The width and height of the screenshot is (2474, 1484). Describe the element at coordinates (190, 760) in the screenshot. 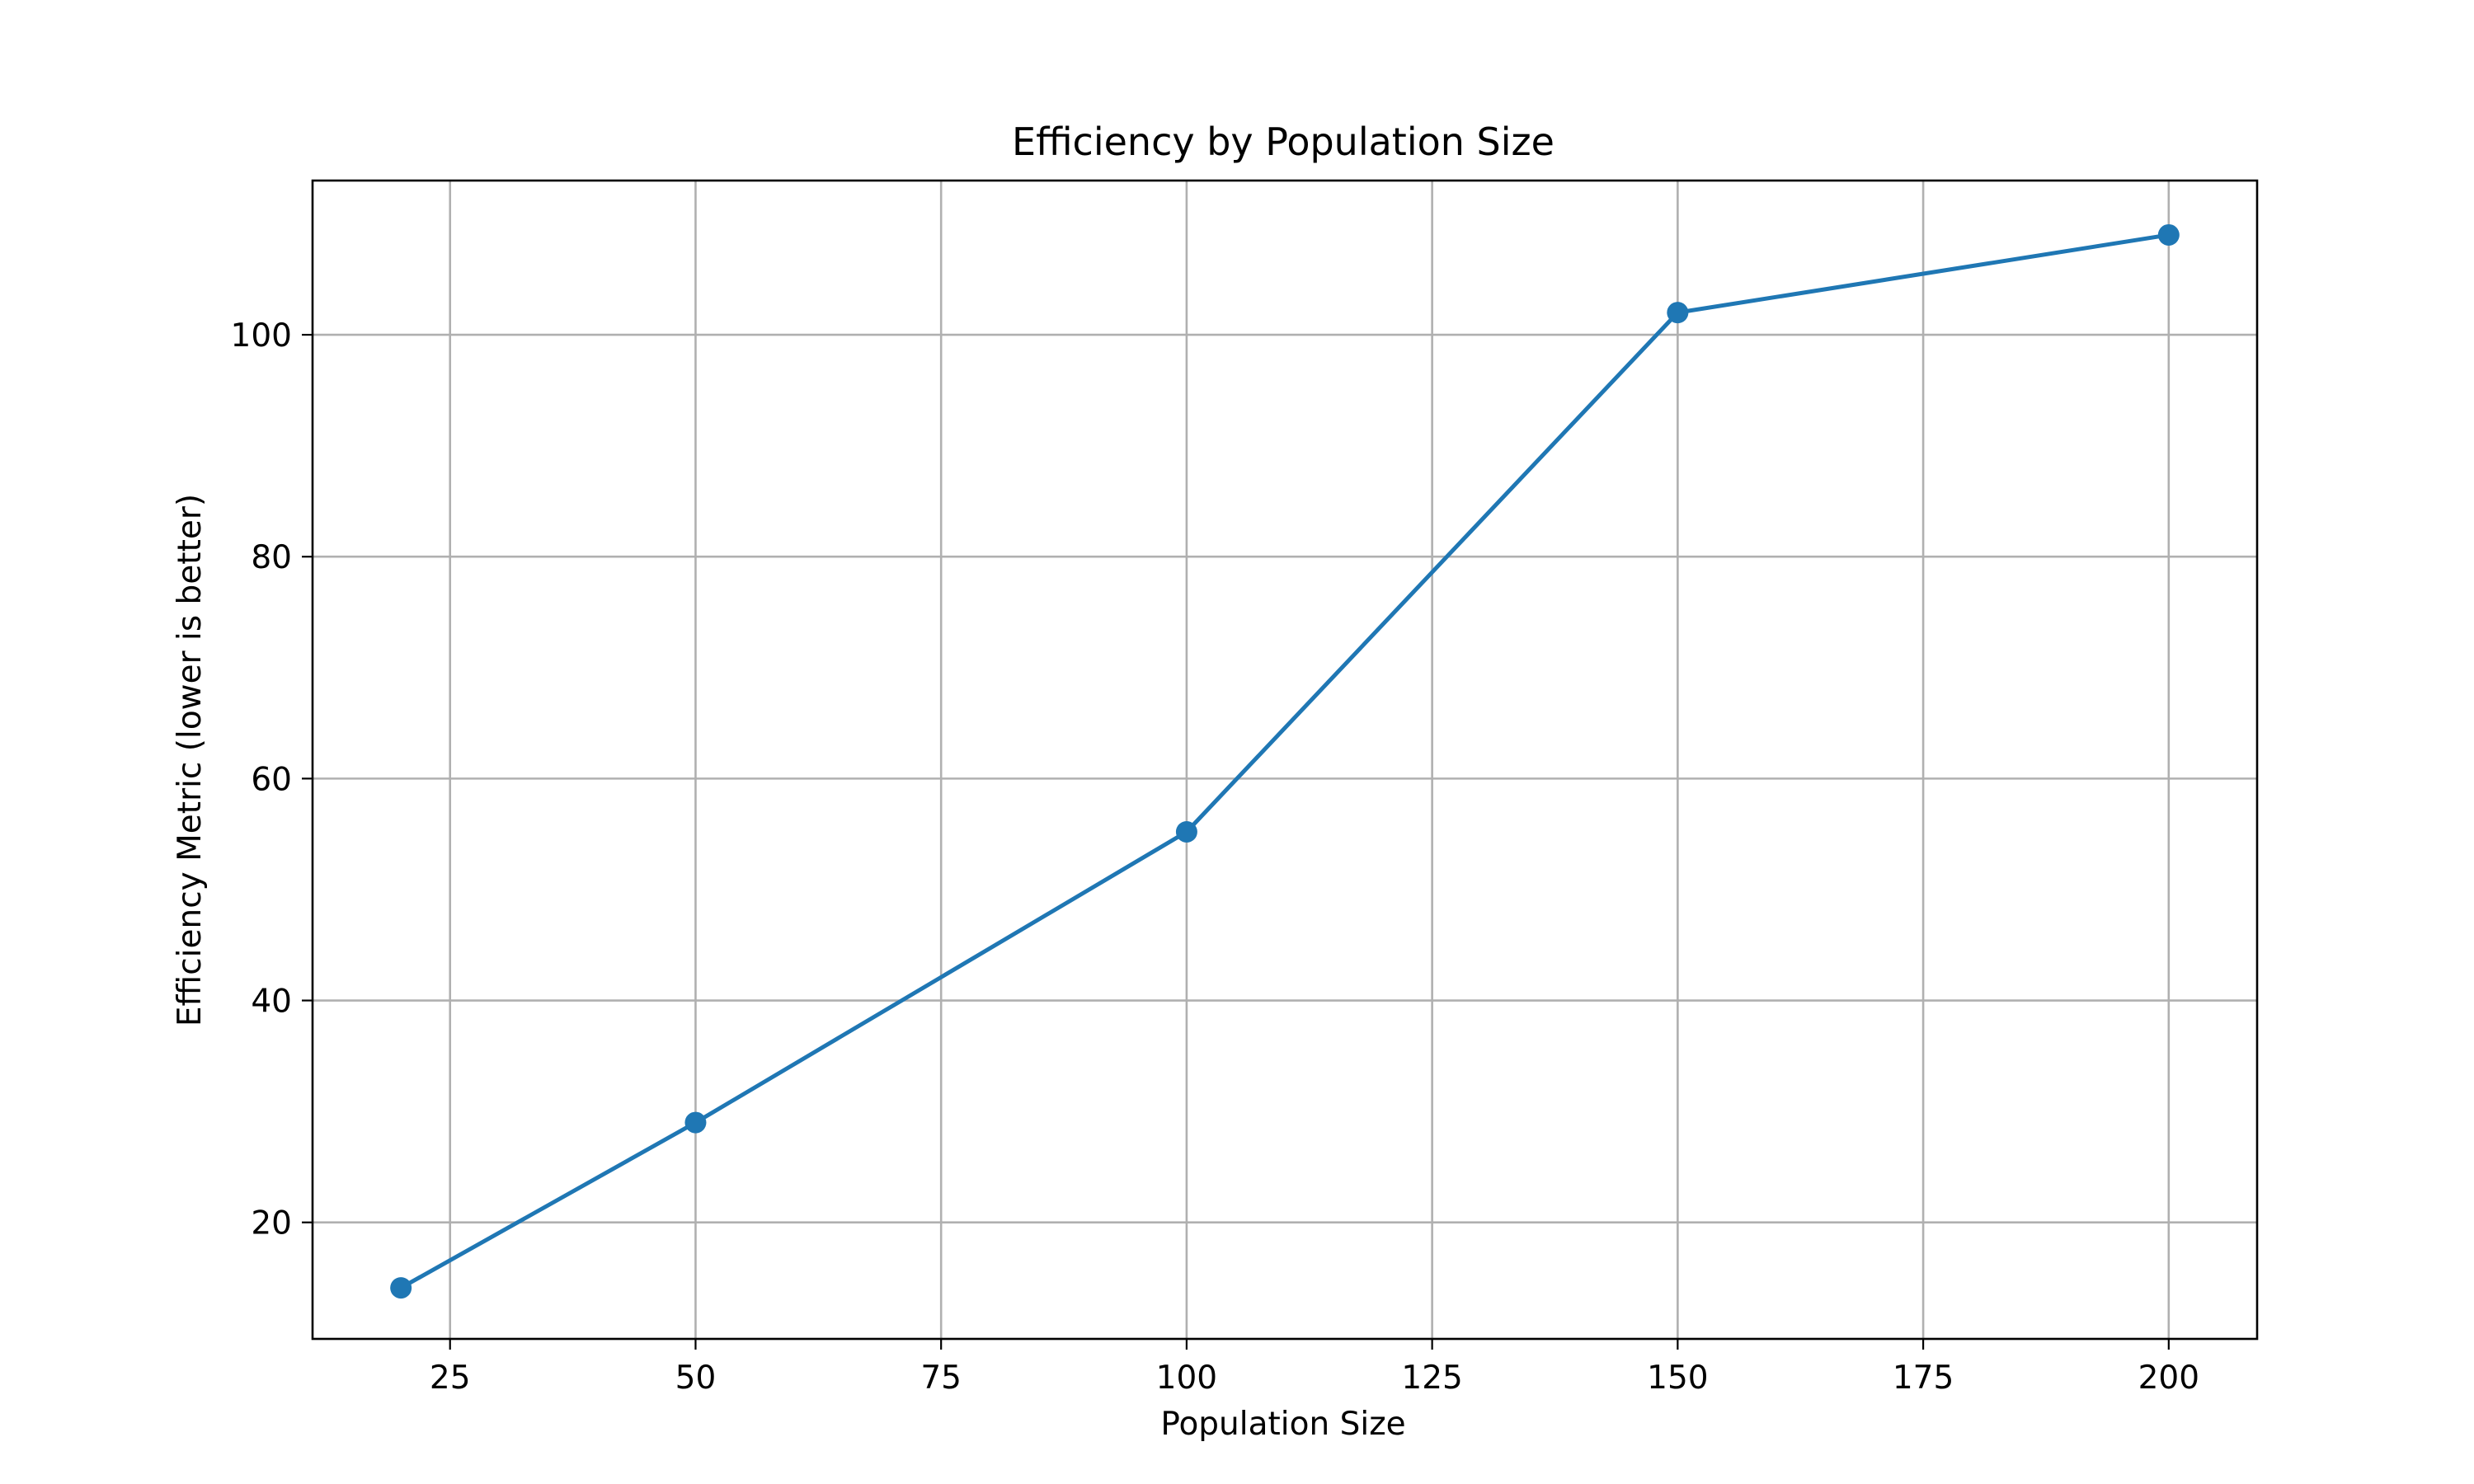

I see `y-axis-label: Efficiency Metric (lower is better)` at that location.